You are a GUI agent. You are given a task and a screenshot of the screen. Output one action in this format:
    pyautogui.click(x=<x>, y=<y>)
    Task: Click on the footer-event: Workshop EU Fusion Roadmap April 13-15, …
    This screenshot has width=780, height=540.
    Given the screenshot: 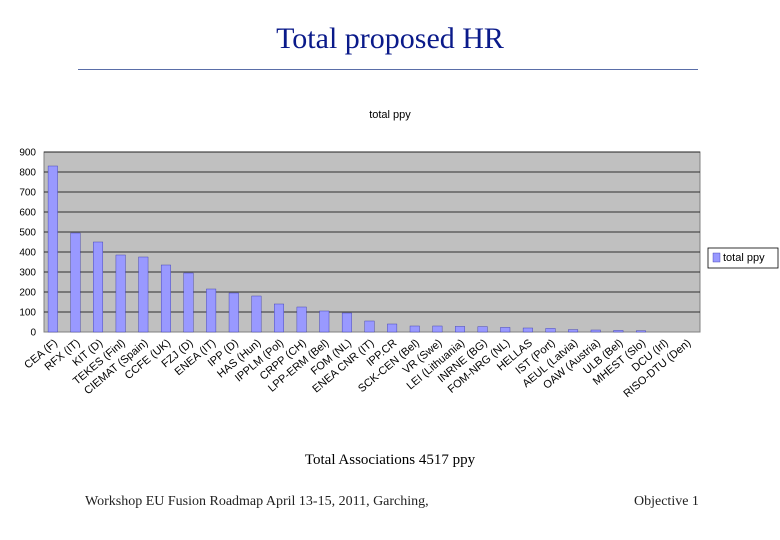 What is the action you would take?
    pyautogui.click(x=257, y=501)
    